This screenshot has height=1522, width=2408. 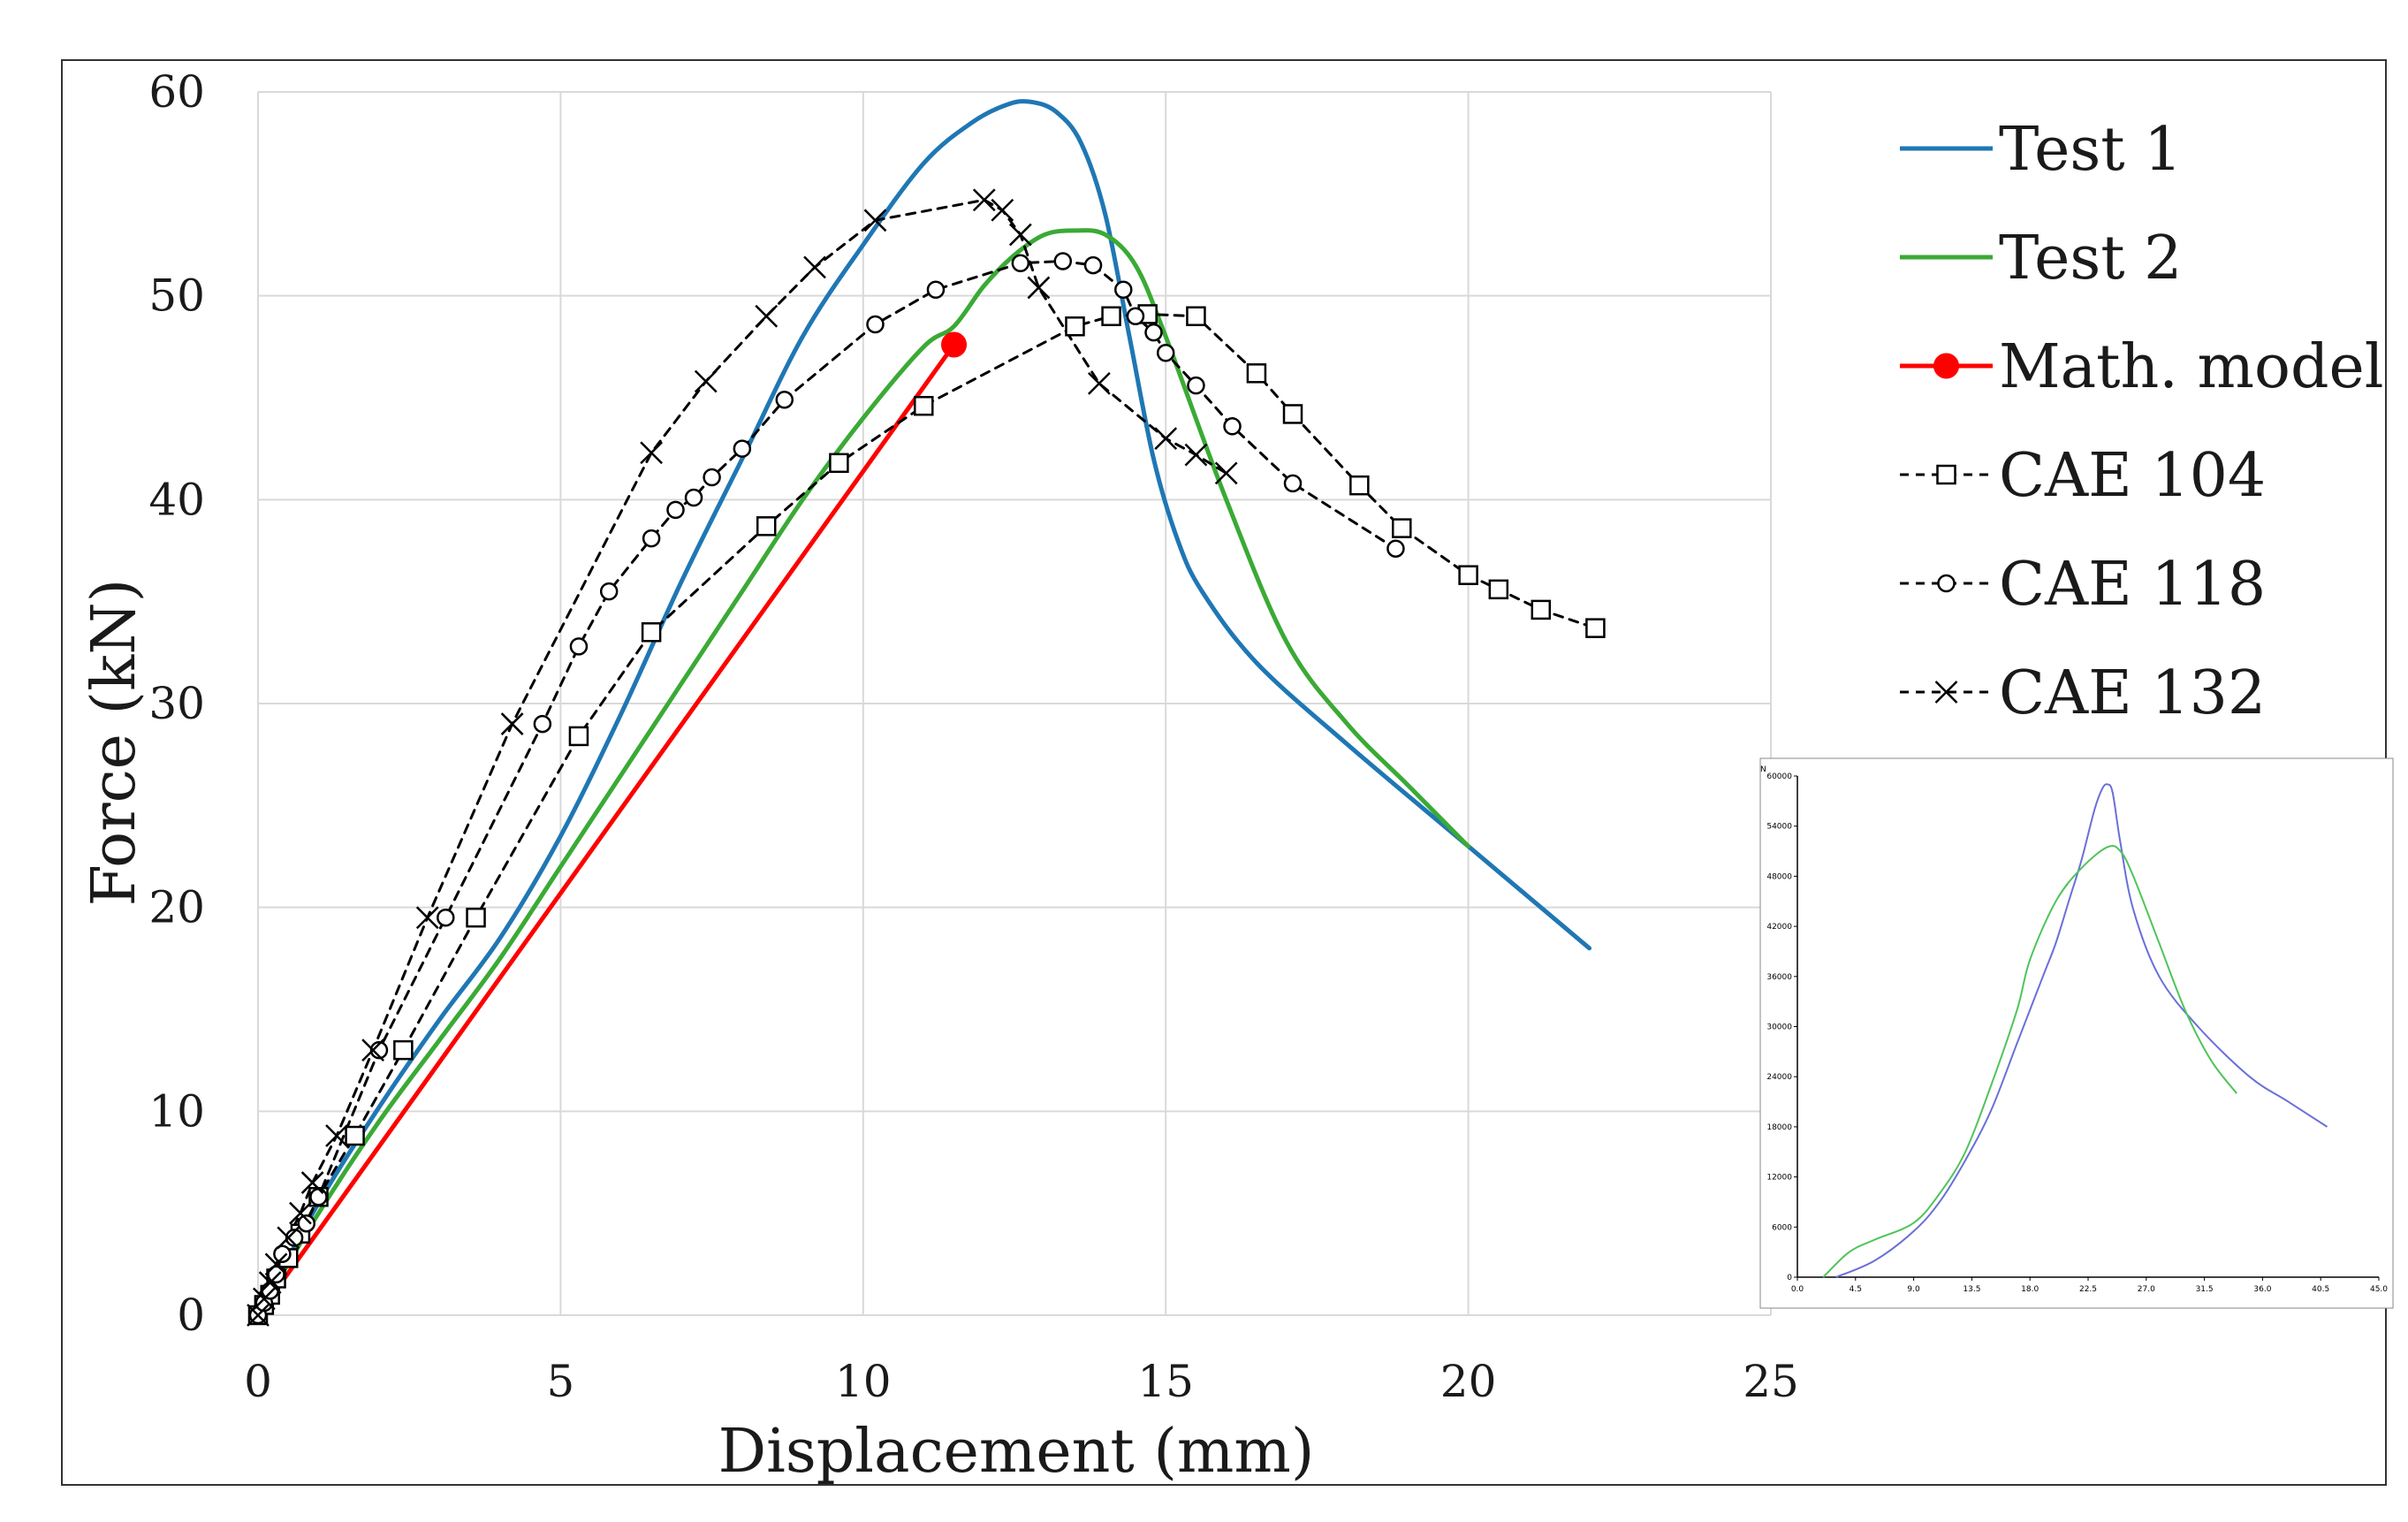 I want to click on inset-y-tick-label: 30000, so click(x=1779, y=1028).